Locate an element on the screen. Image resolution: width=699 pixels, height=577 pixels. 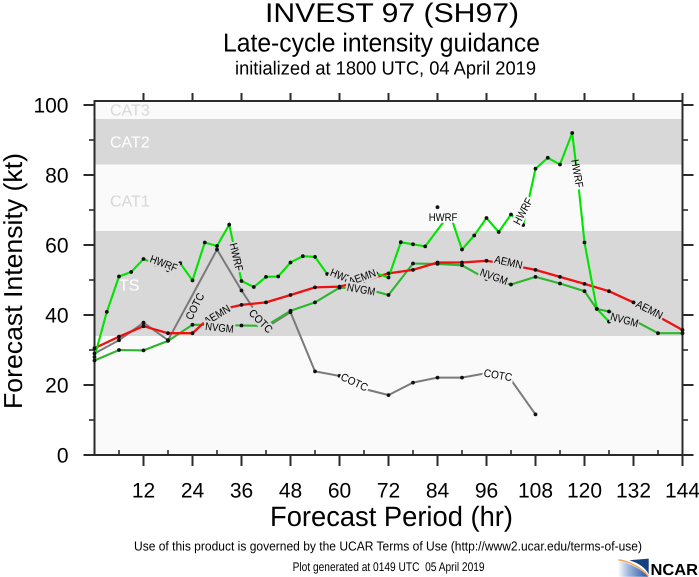
svg-text: 80 is located at coordinates (56, 176).